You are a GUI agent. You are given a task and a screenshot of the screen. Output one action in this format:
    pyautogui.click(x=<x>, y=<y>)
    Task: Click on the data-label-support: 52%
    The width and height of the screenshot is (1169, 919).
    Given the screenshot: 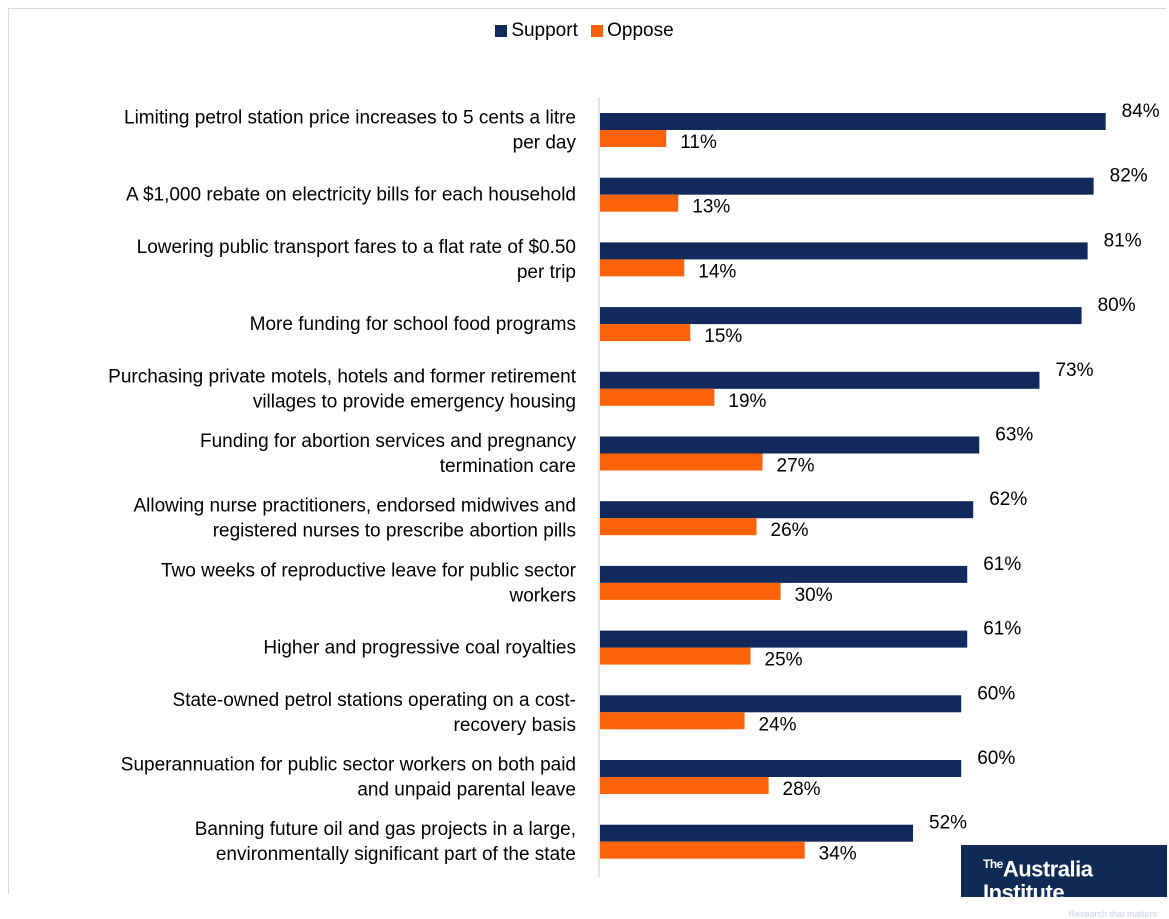 What is the action you would take?
    pyautogui.click(x=948, y=823)
    